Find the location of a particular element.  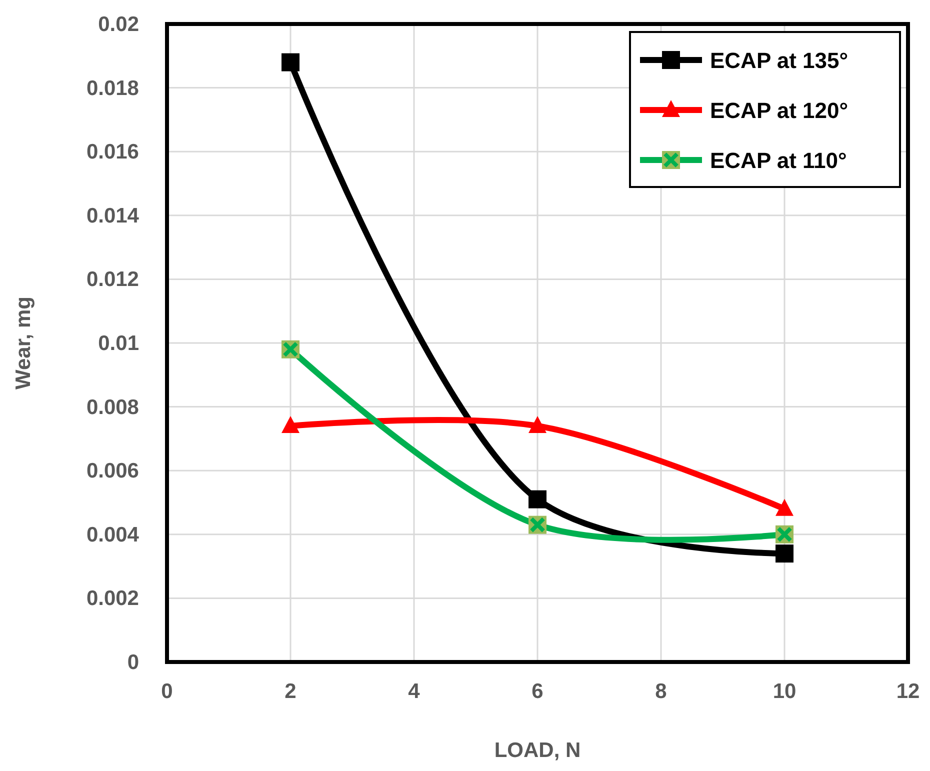

x-axis-title: LOAD, N is located at coordinates (537, 750).